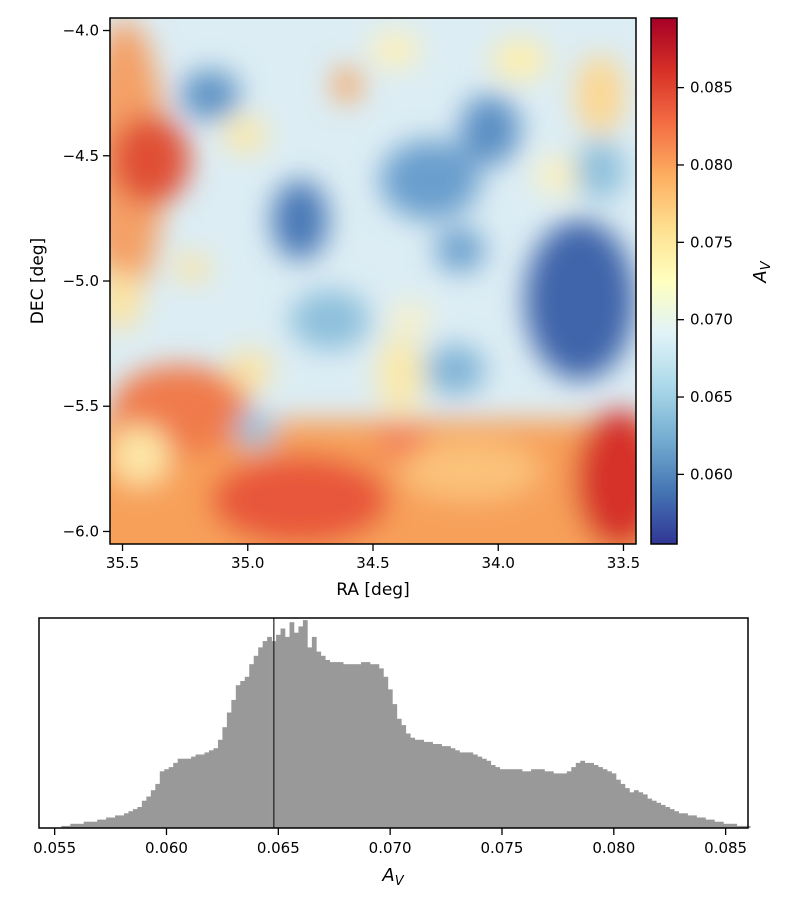 The image size is (787, 900). What do you see at coordinates (711, 397) in the screenshot?
I see `colorbar-tick-label: 0.065` at bounding box center [711, 397].